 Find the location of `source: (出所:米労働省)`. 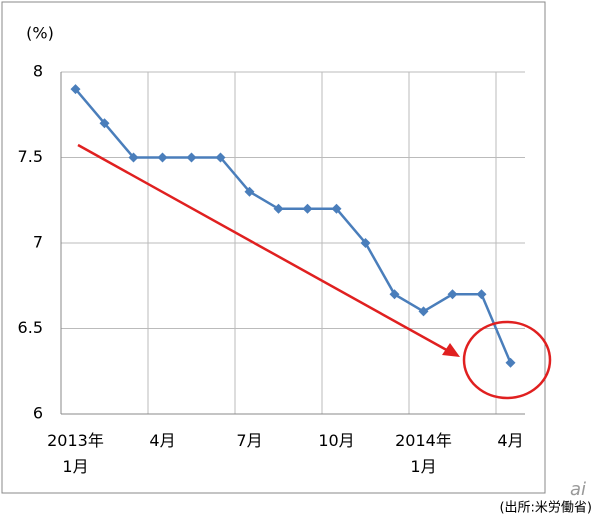

source: (出所:米労働省) is located at coordinates (545, 508).